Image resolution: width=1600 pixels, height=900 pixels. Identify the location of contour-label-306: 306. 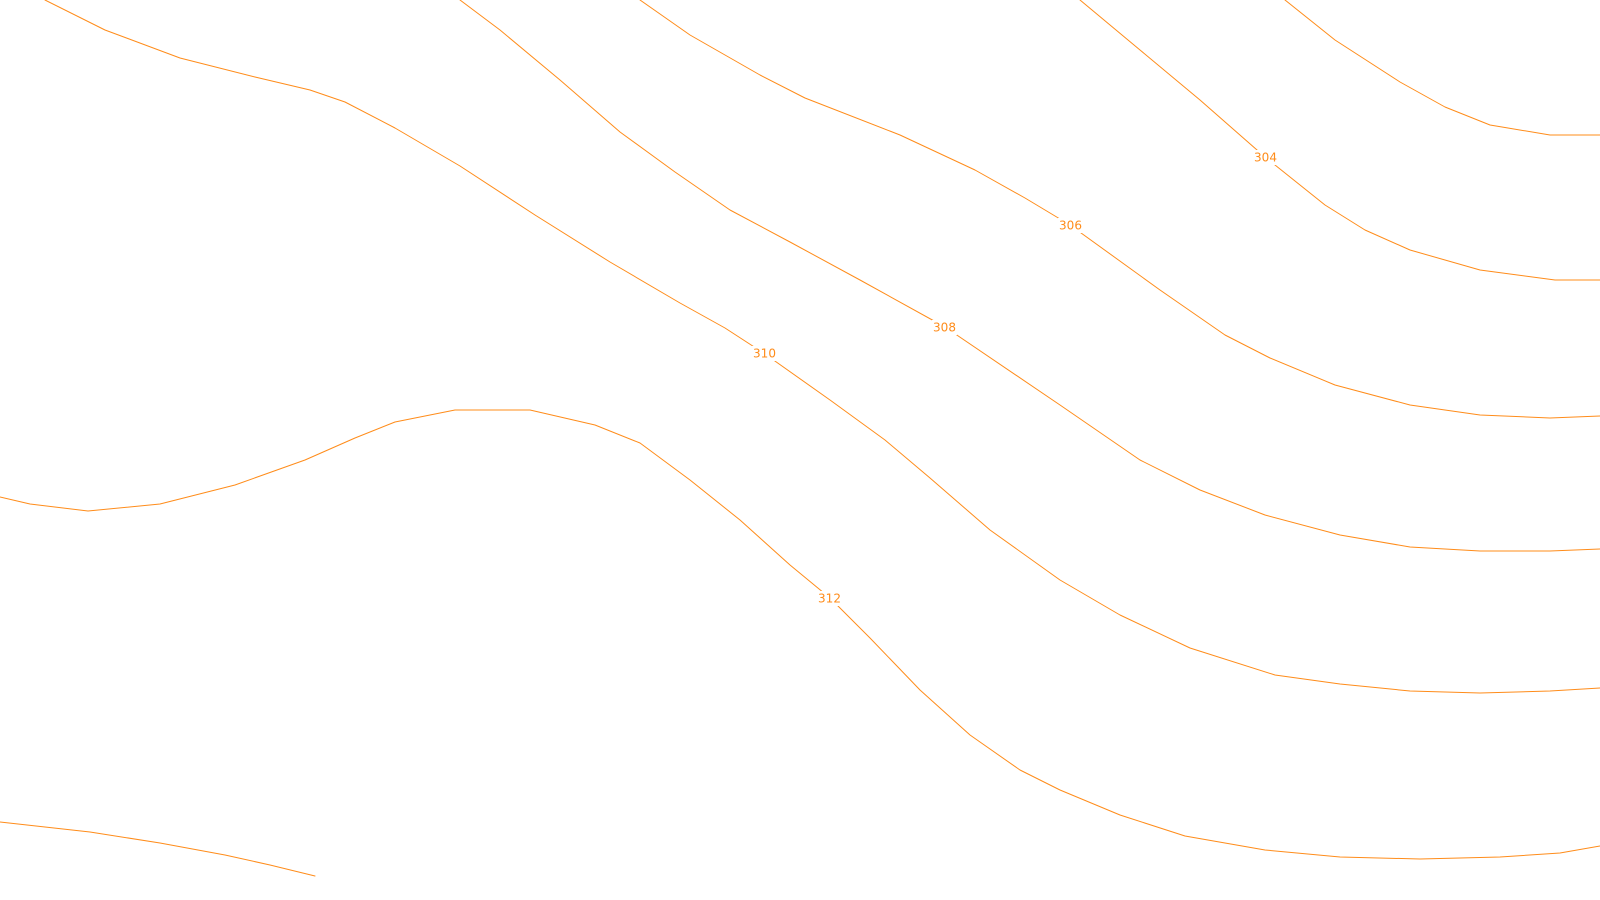
(1070, 225).